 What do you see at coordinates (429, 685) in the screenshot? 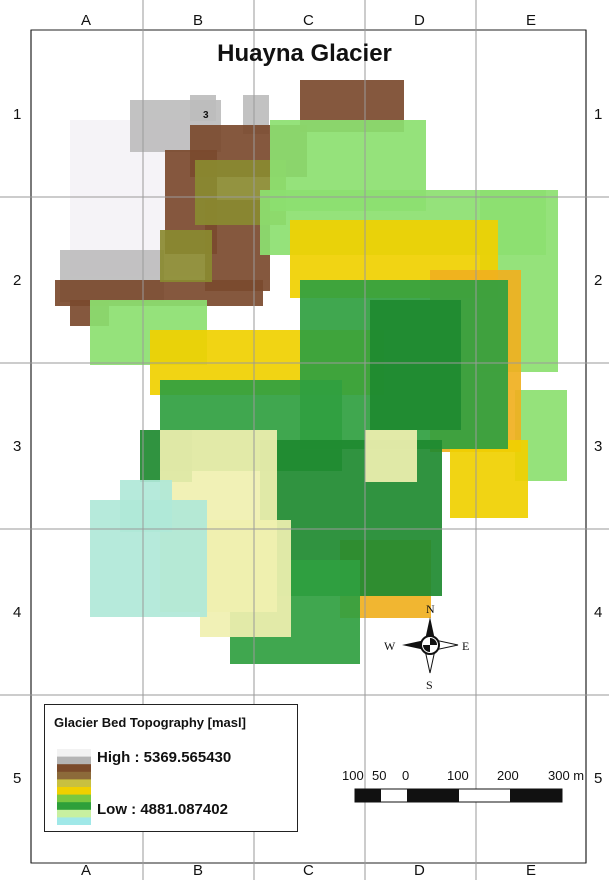
I see `south-label: S` at bounding box center [429, 685].